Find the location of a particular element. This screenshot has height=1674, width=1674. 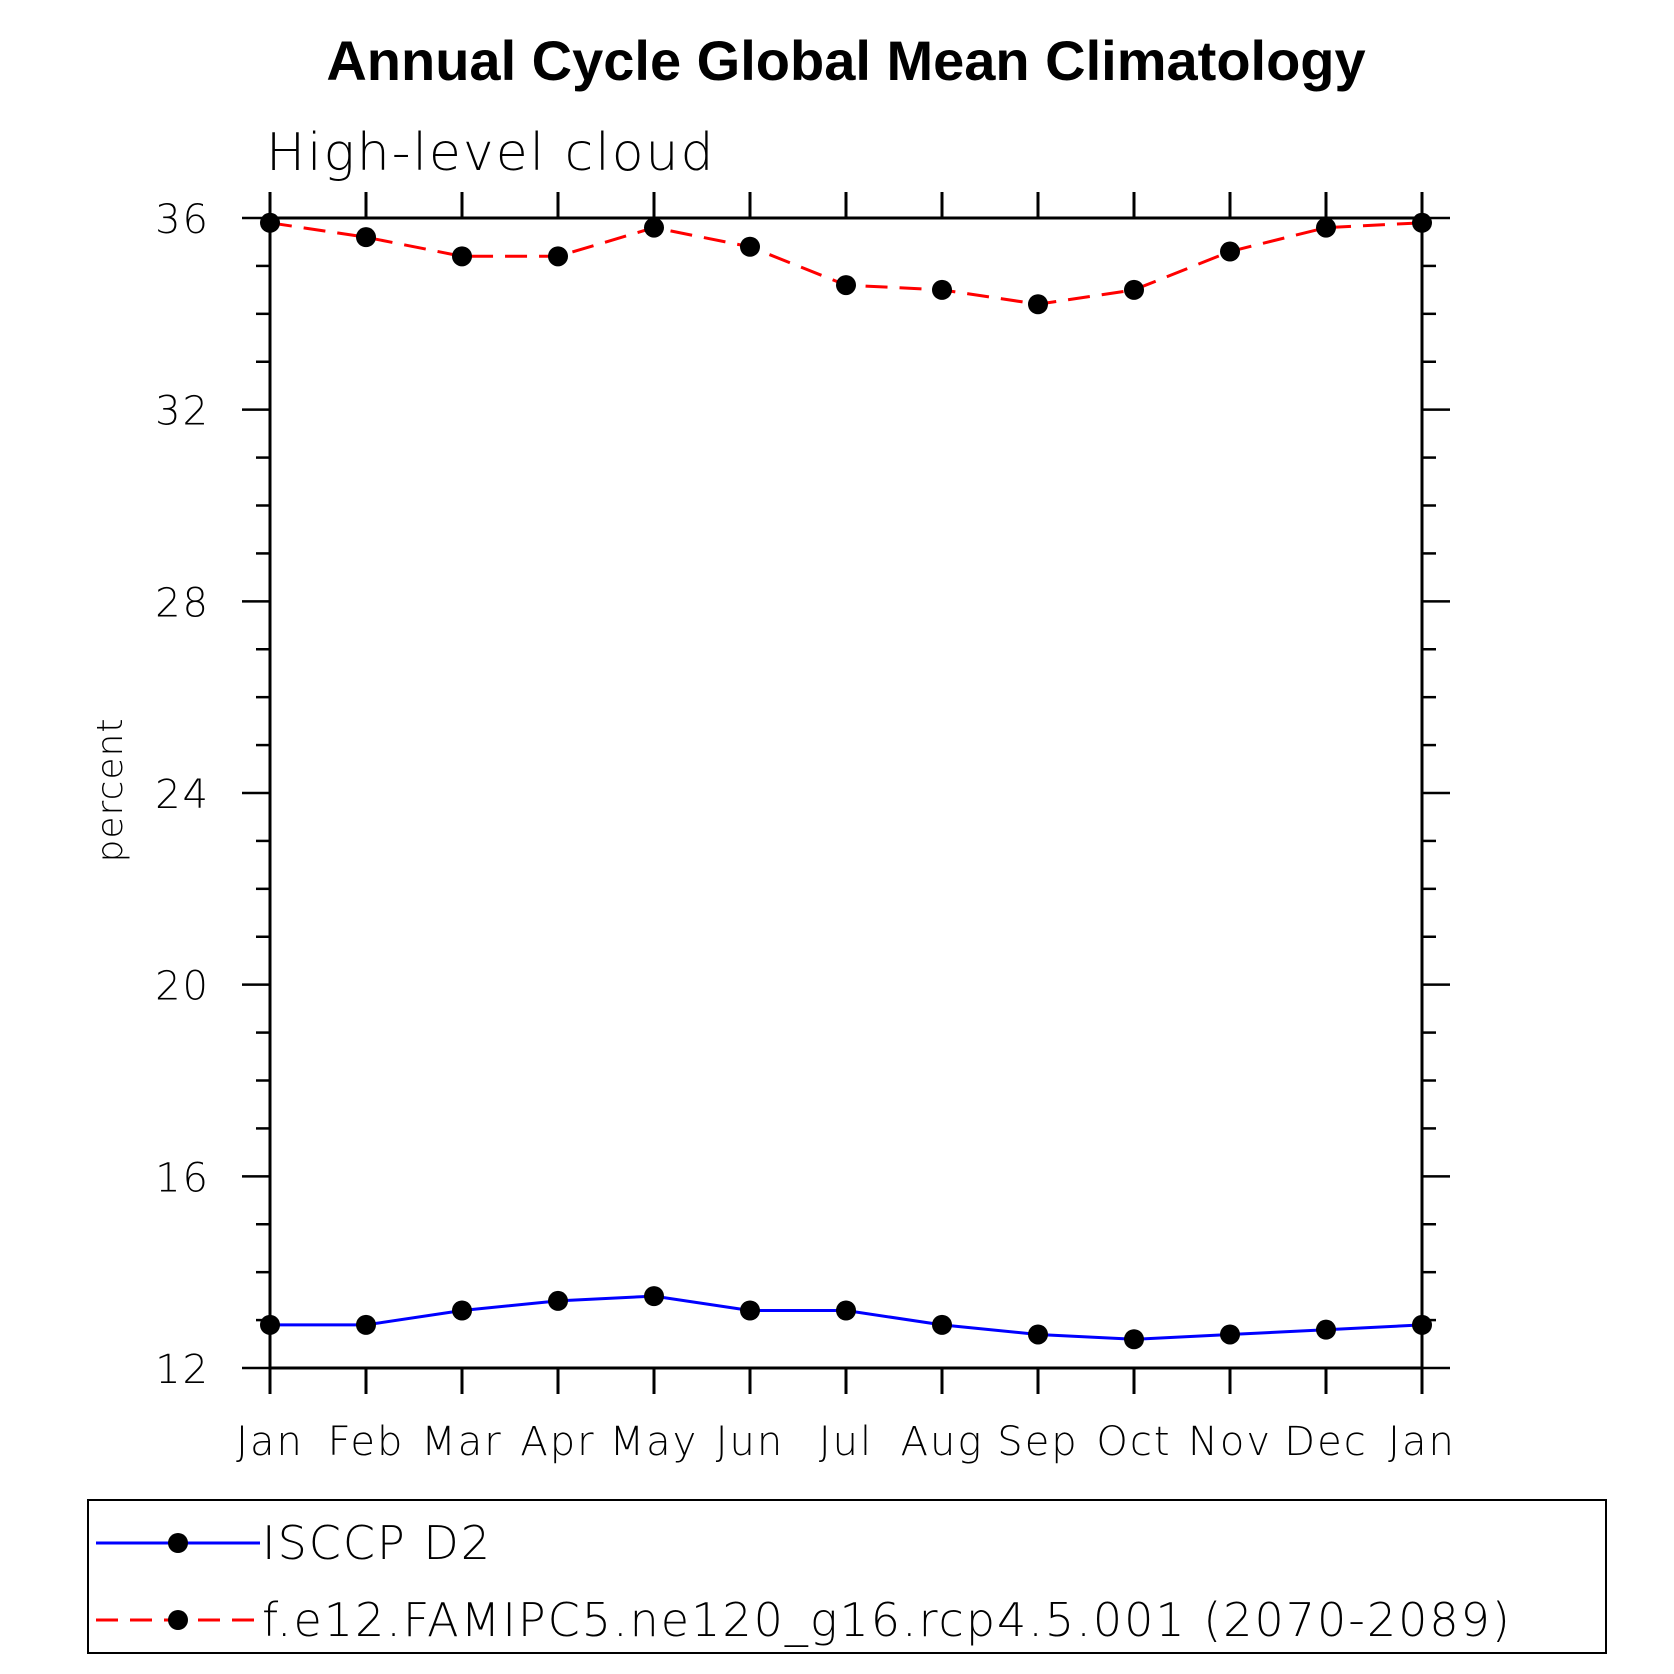

x-tick-label-6: Jul is located at coordinates (846, 1442).